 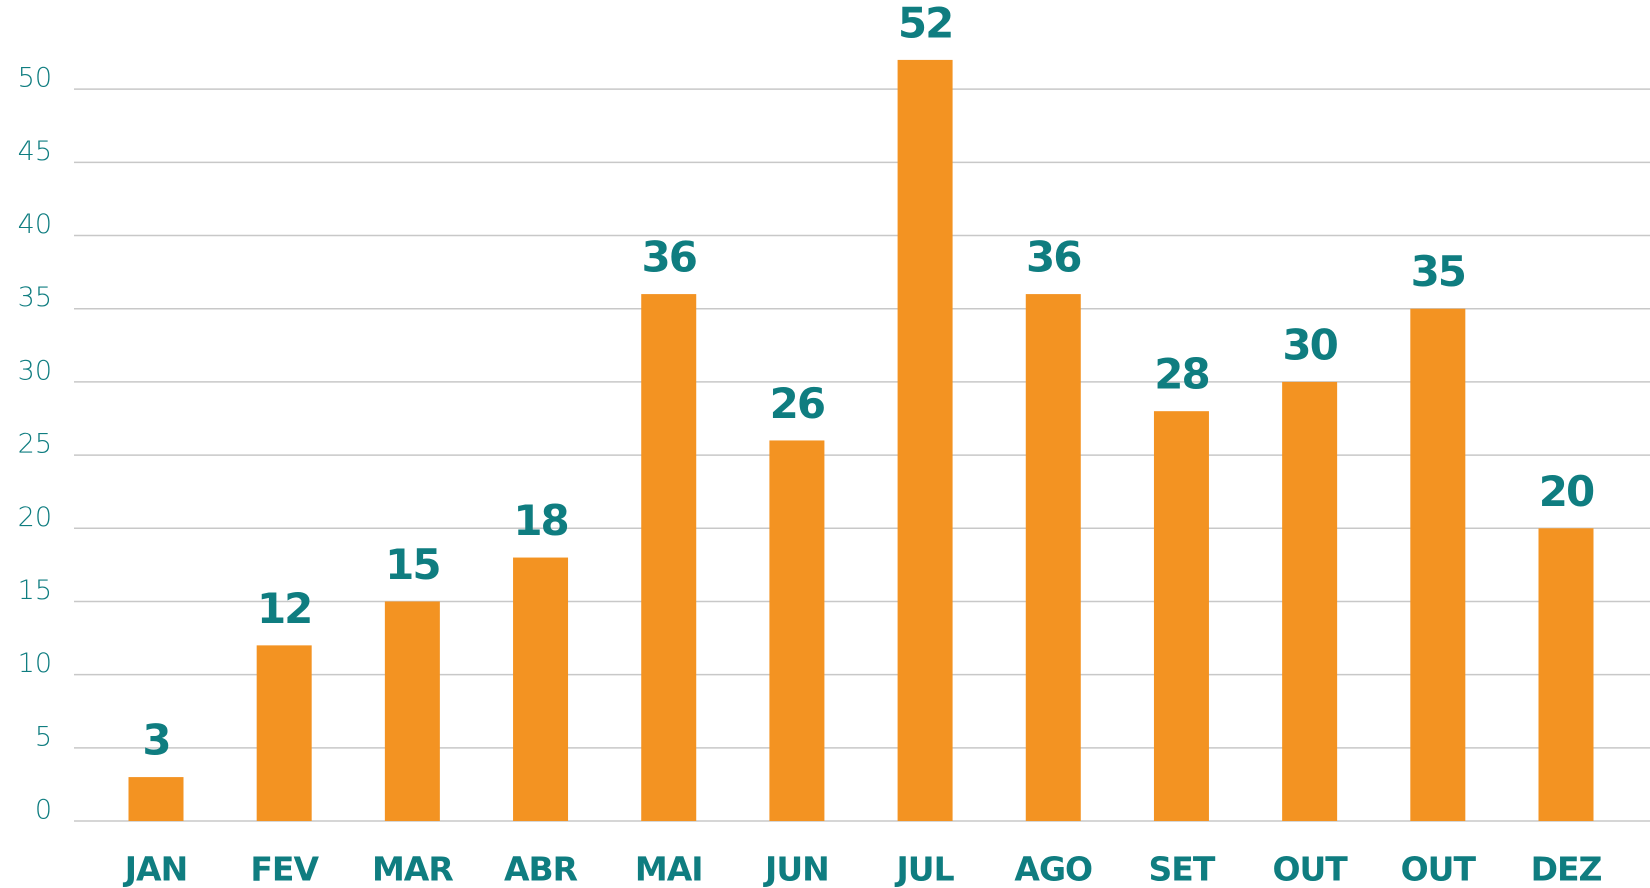 What do you see at coordinates (35, 590) in the screenshot?
I see `y-tick-label: 15` at bounding box center [35, 590].